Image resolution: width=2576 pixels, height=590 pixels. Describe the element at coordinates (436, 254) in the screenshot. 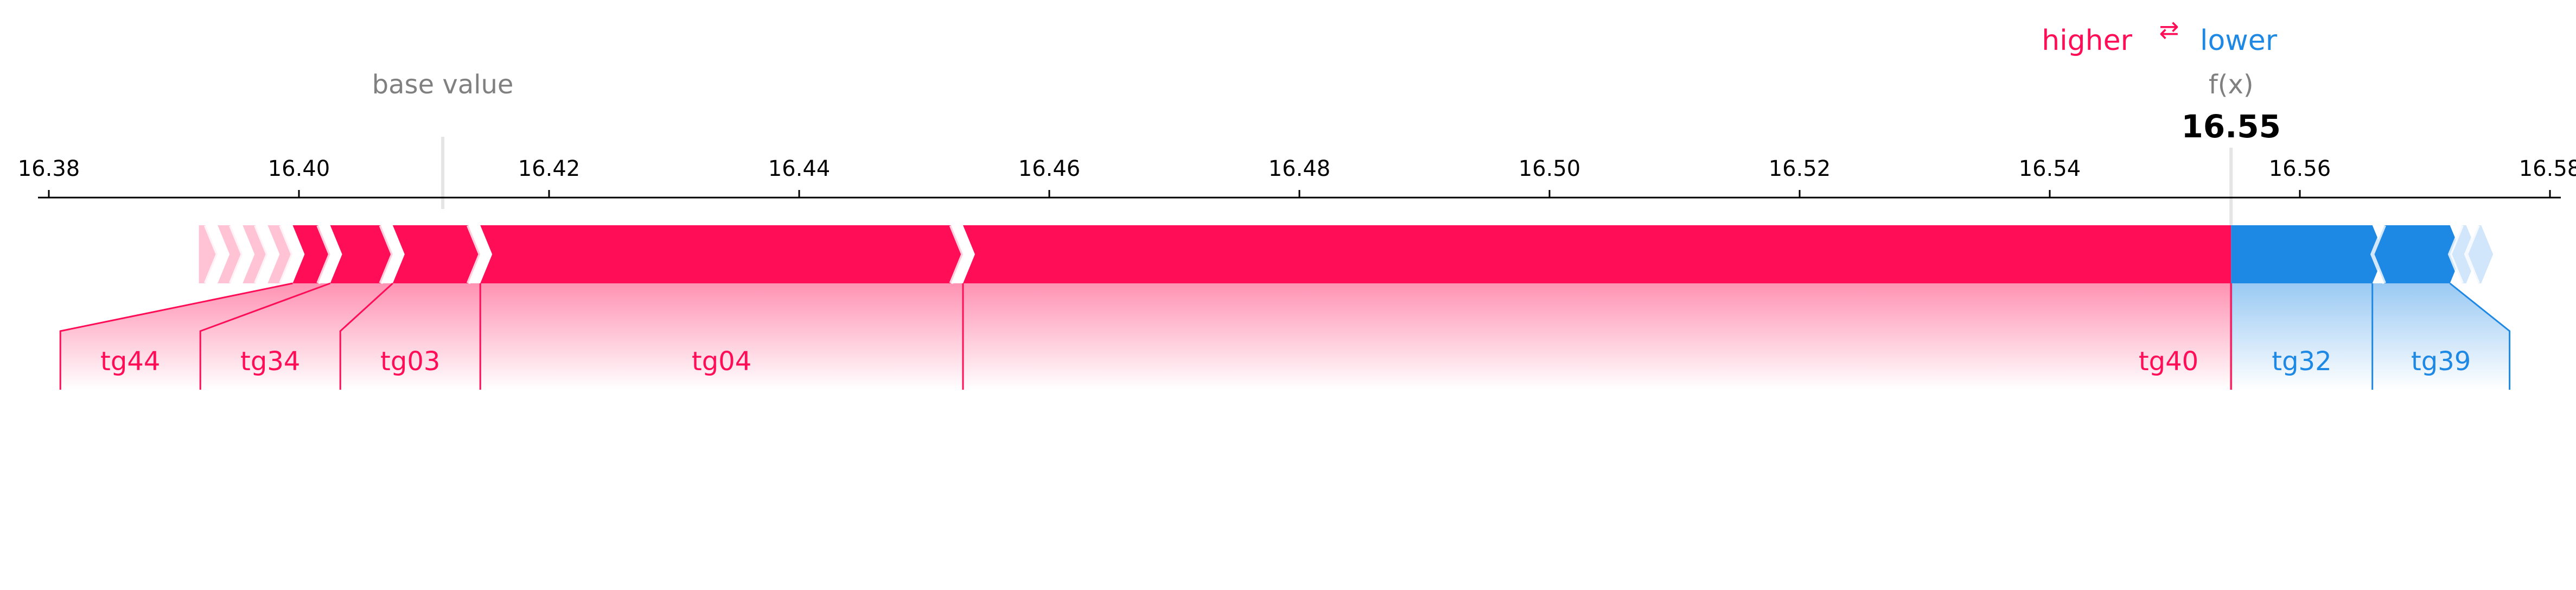

I see `bar-positive-tg03` at that location.